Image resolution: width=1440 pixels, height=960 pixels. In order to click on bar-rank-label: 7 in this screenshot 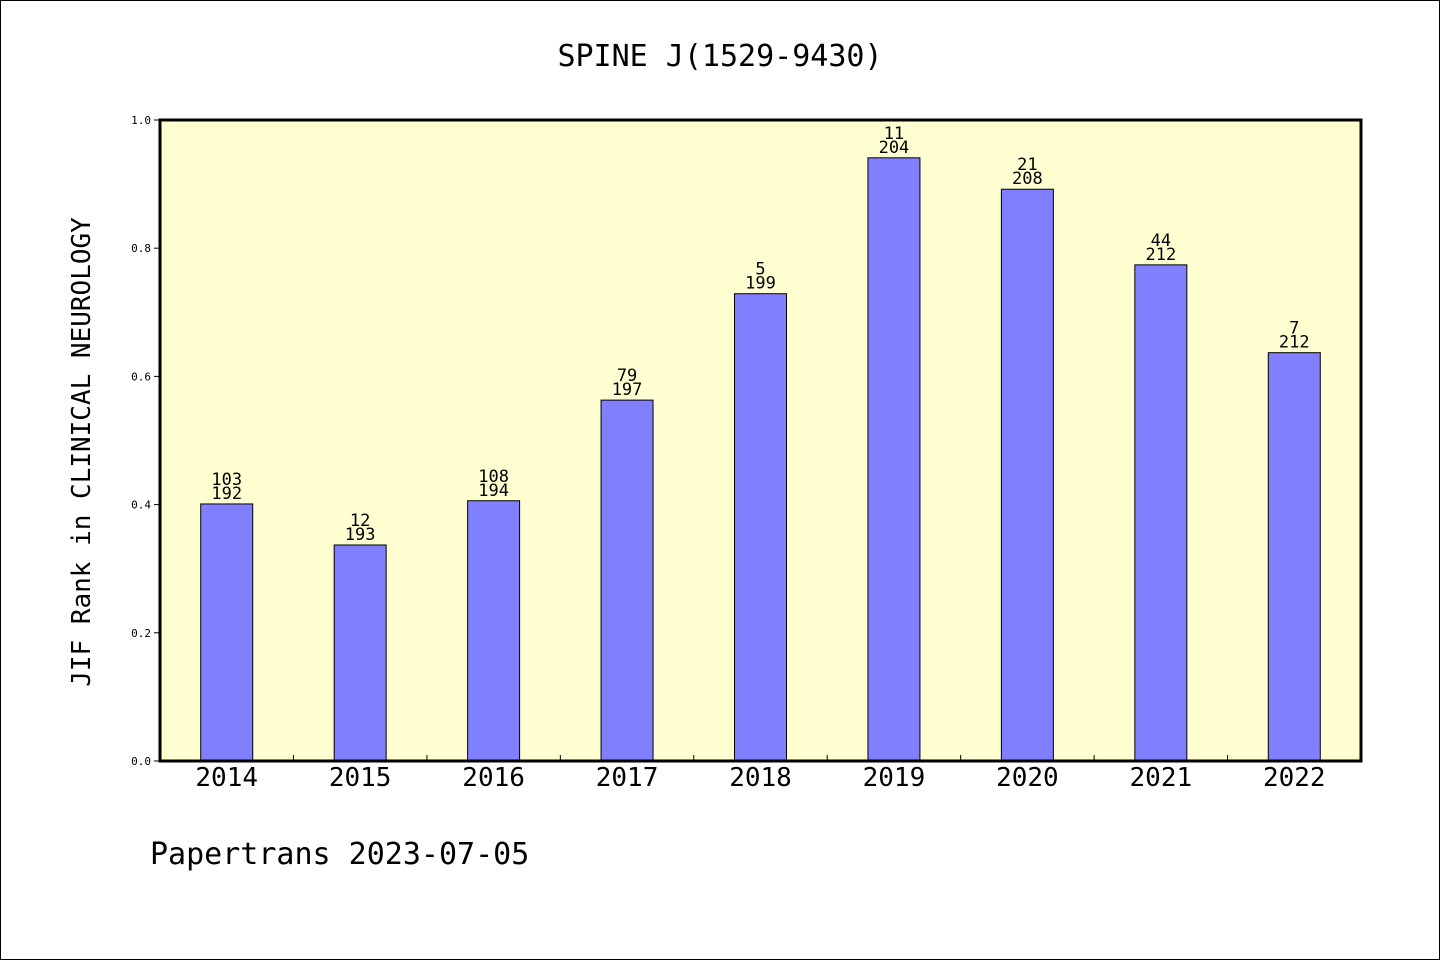, I will do `click(1294, 329)`.